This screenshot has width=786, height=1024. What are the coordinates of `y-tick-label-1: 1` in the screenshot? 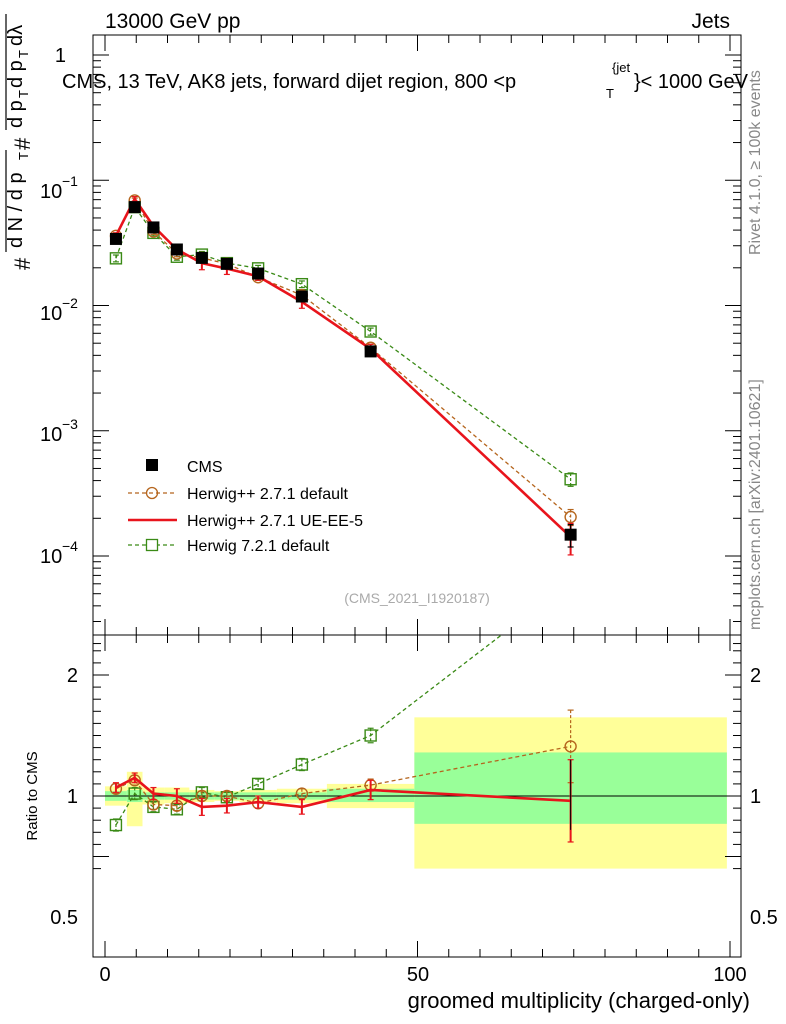 It's located at (60, 56).